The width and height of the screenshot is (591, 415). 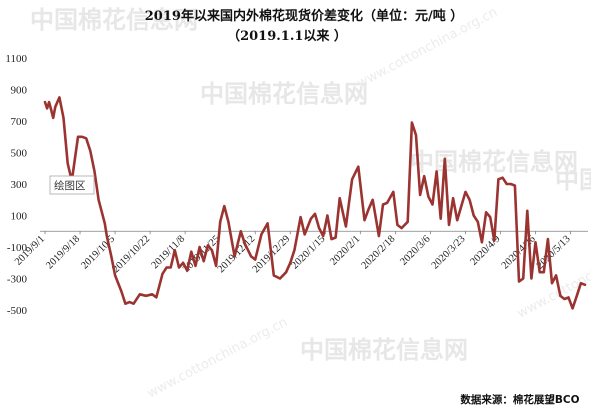 What do you see at coordinates (17, 248) in the screenshot?
I see `y-tick-label: -100` at bounding box center [17, 248].